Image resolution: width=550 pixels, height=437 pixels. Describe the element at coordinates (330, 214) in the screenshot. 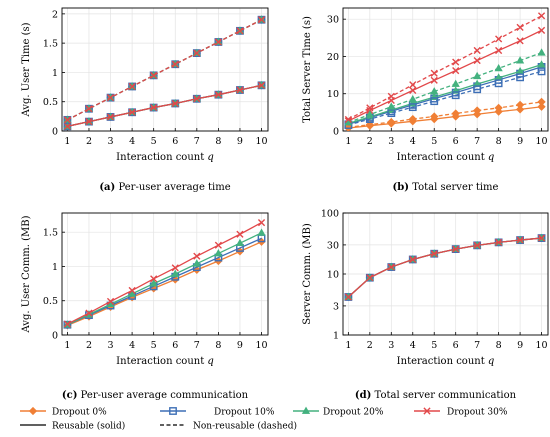

I see `y-tick-label: 100` at that location.